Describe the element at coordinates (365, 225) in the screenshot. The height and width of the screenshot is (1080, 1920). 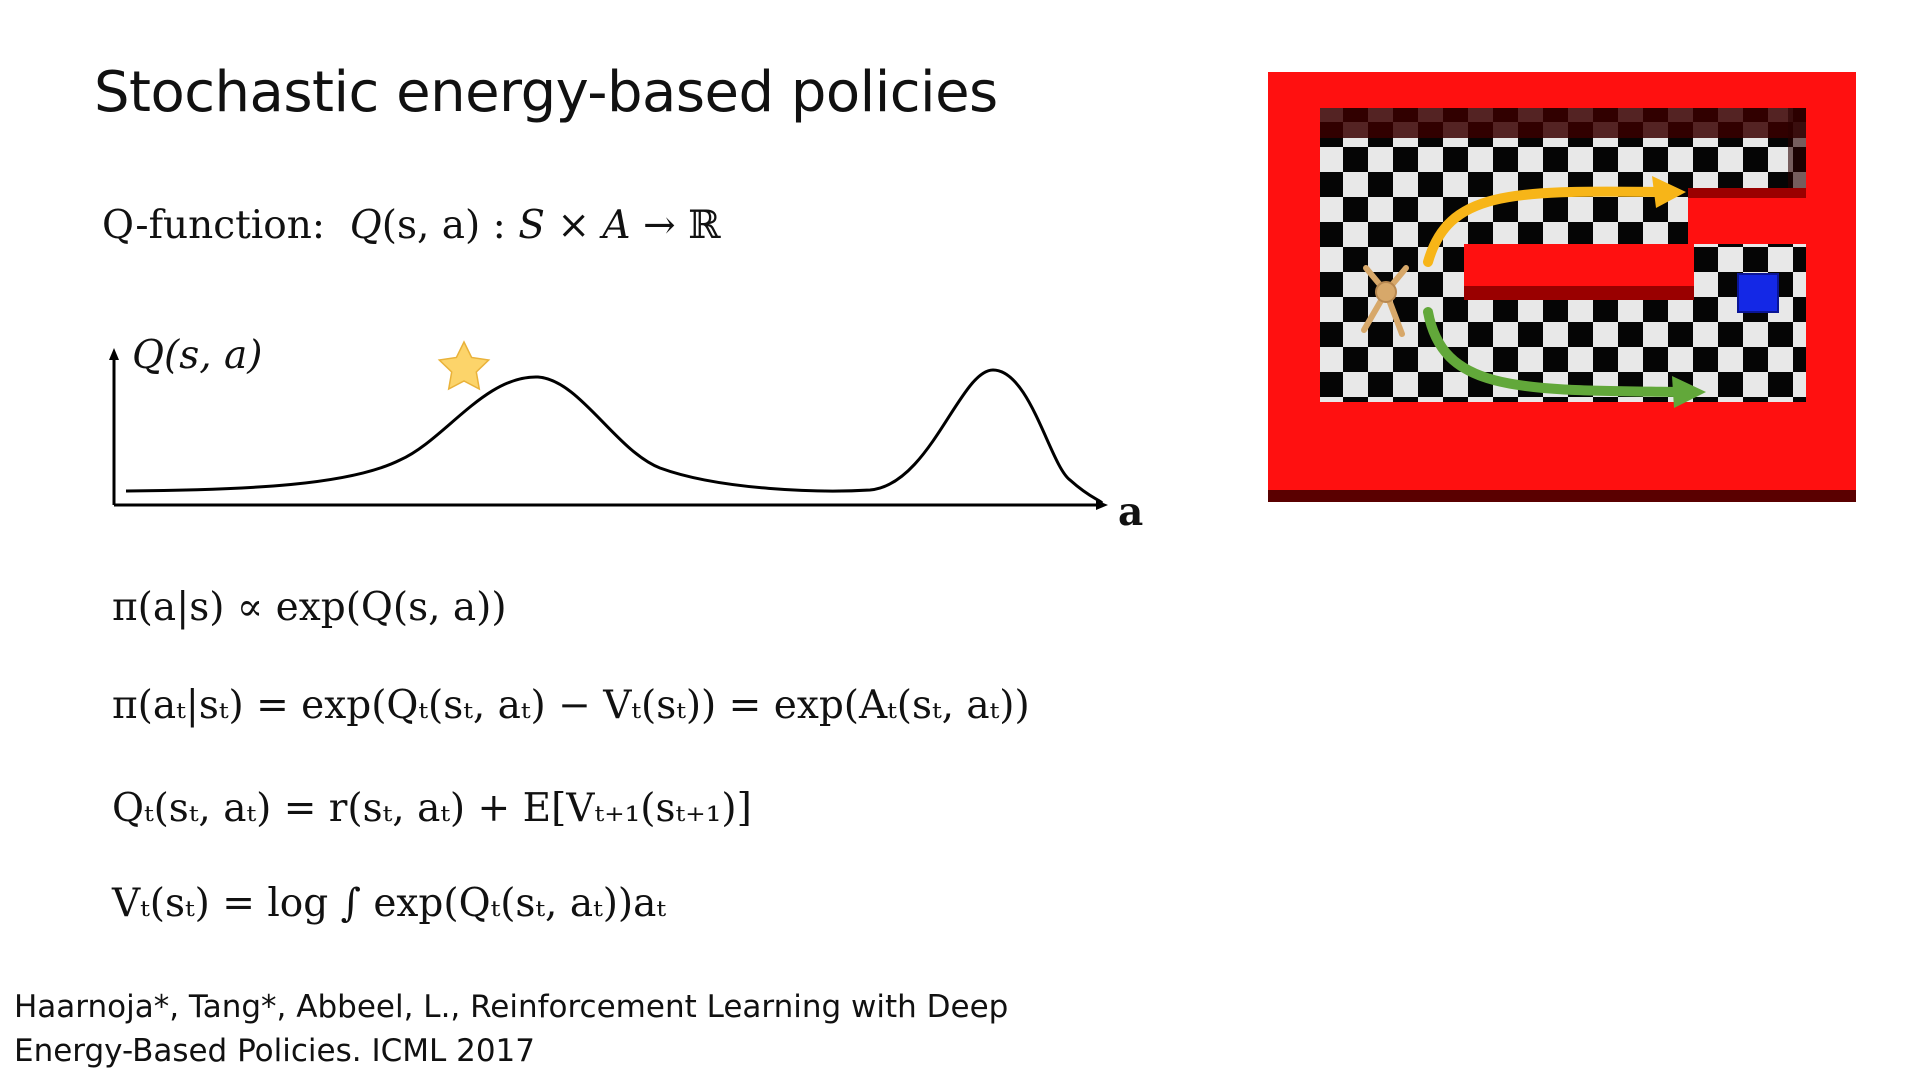
I see `q-symbol: Q` at that location.